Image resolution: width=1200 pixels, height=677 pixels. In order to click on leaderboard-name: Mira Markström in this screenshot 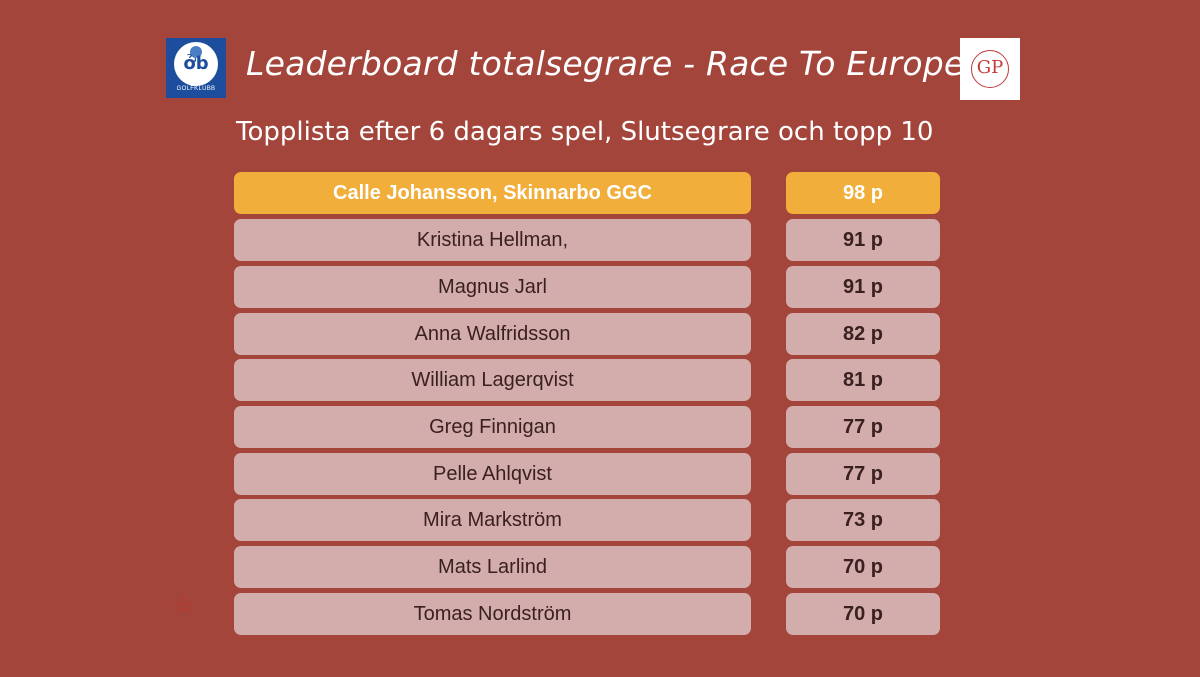, I will do `click(492, 520)`.